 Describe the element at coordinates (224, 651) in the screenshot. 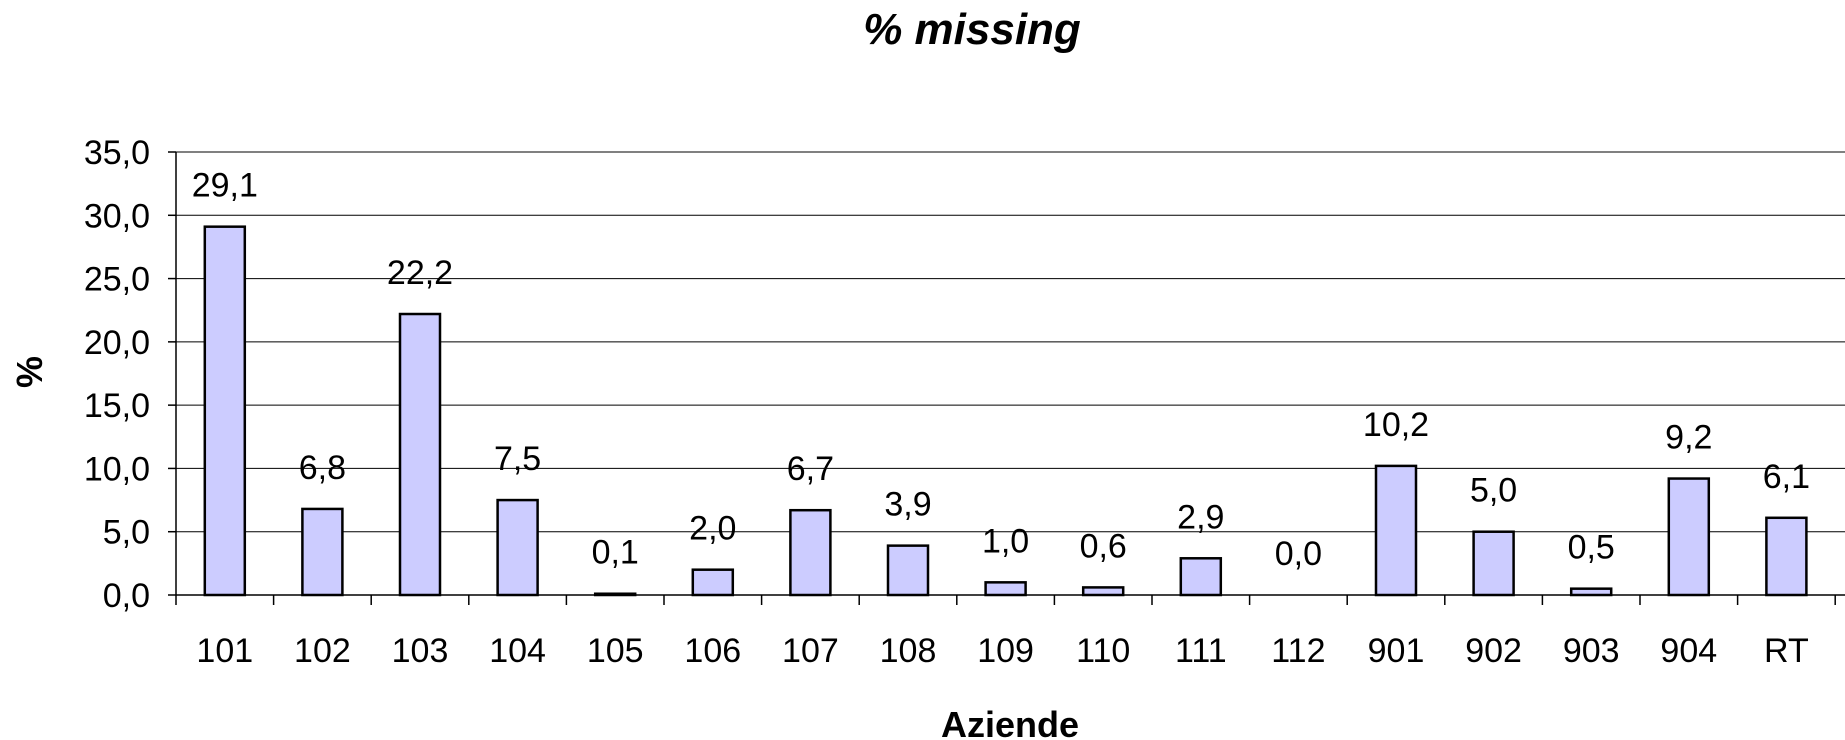

I see `x-tick-label-101: 101` at that location.